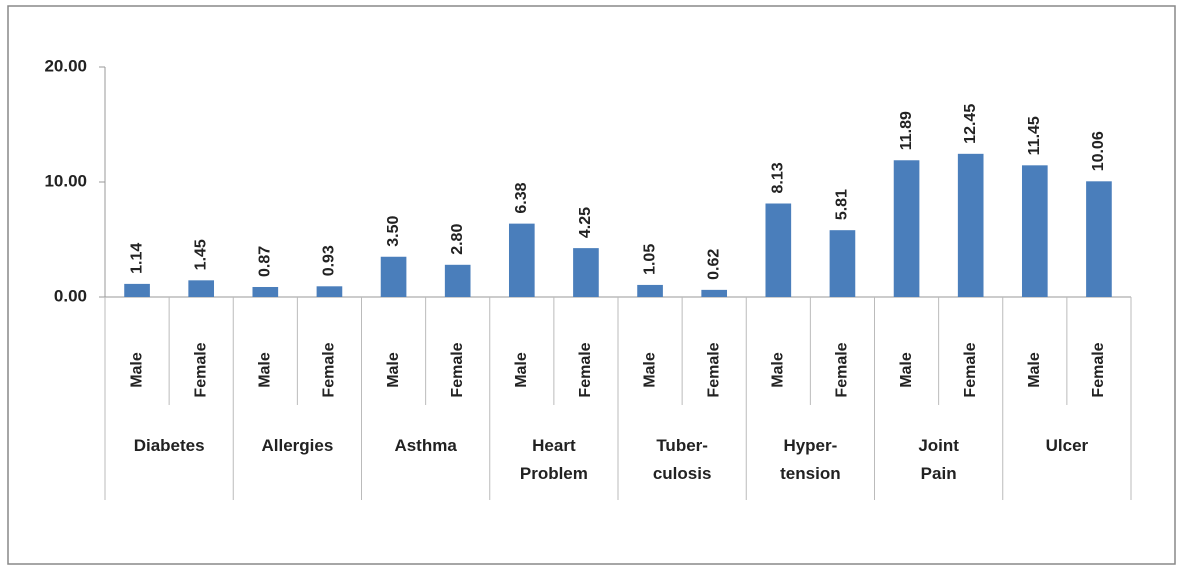  I want to click on y-tick-label: 20.00, so click(65, 65).